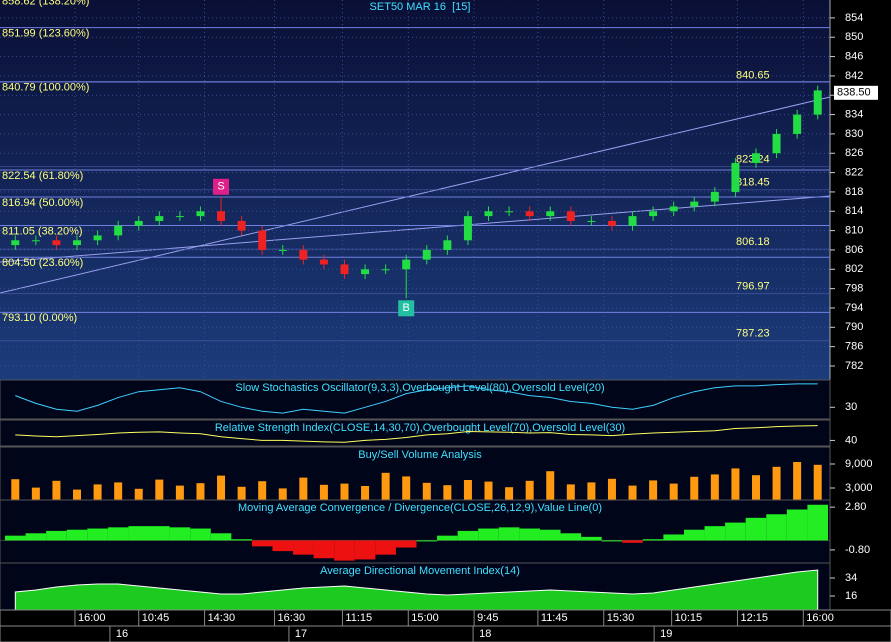 The width and height of the screenshot is (891, 642). I want to click on fib-label: 816.94 (50.00%), so click(42, 203).